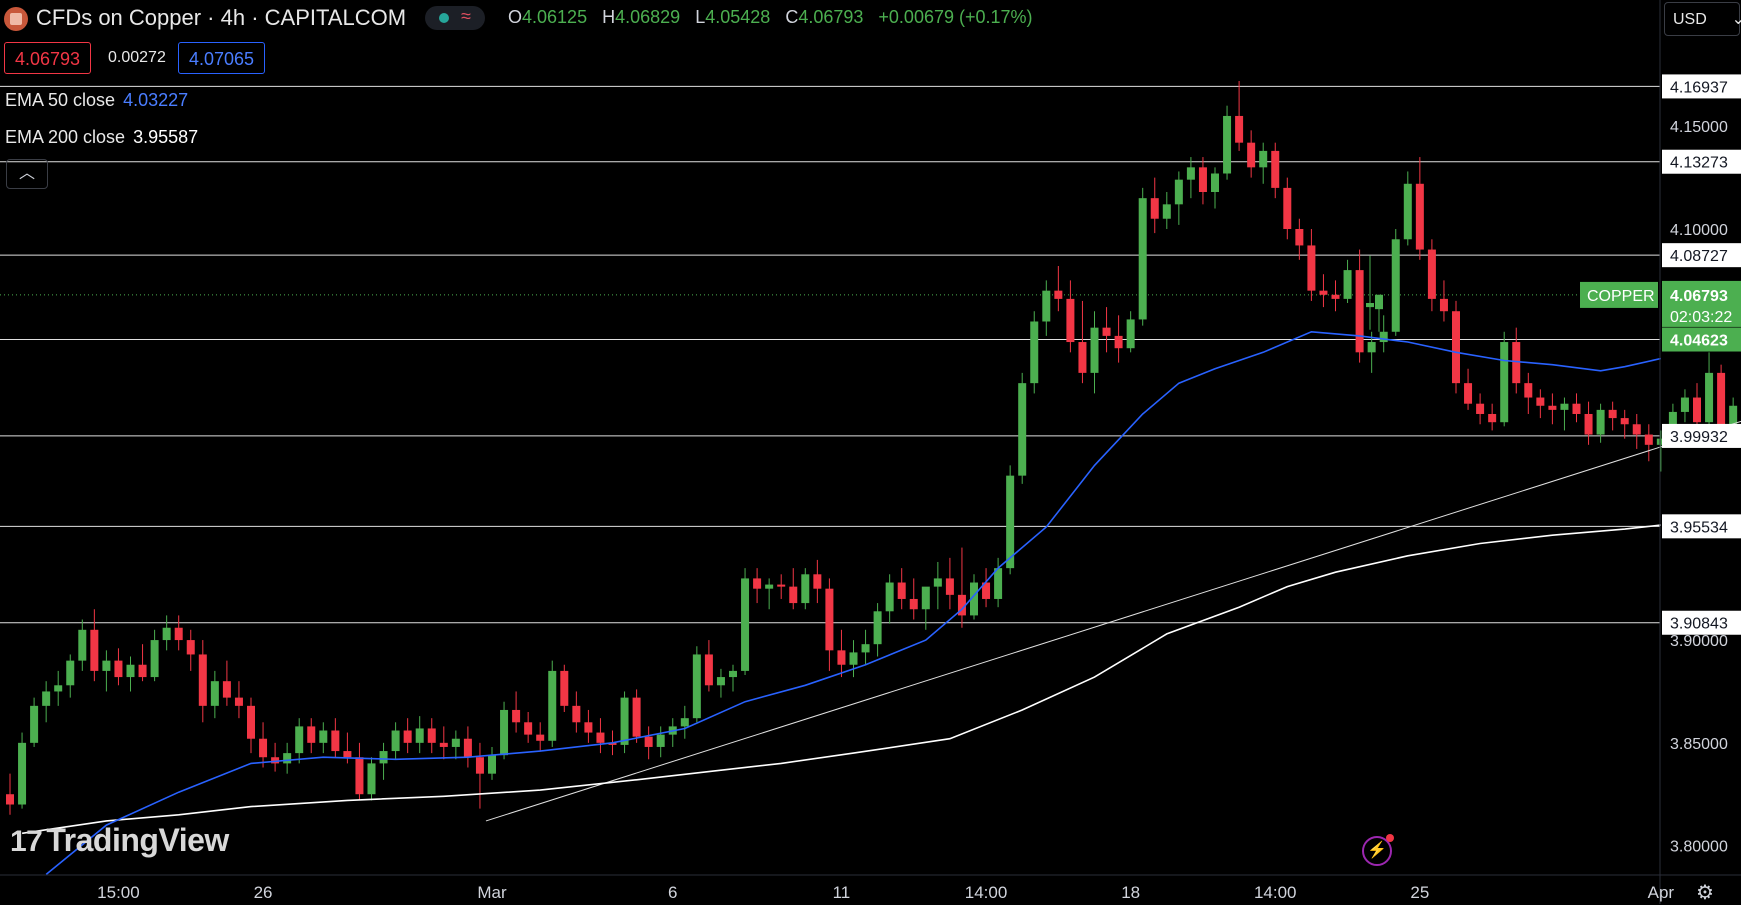 The width and height of the screenshot is (1741, 905). Describe the element at coordinates (65, 137) in the screenshot. I see `ema200-label: EMA 200 close` at that location.